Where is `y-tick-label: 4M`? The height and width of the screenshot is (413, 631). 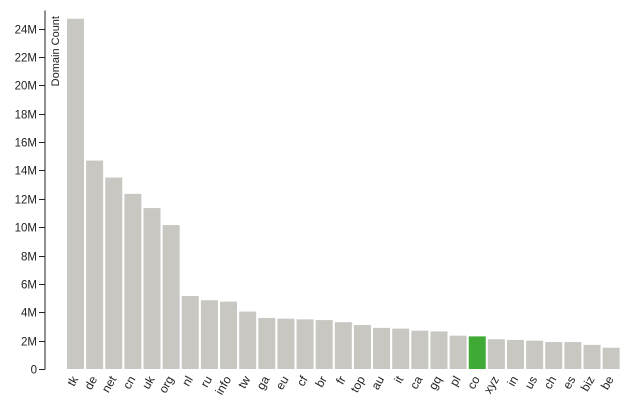 y-tick-label: 4M is located at coordinates (29, 314).